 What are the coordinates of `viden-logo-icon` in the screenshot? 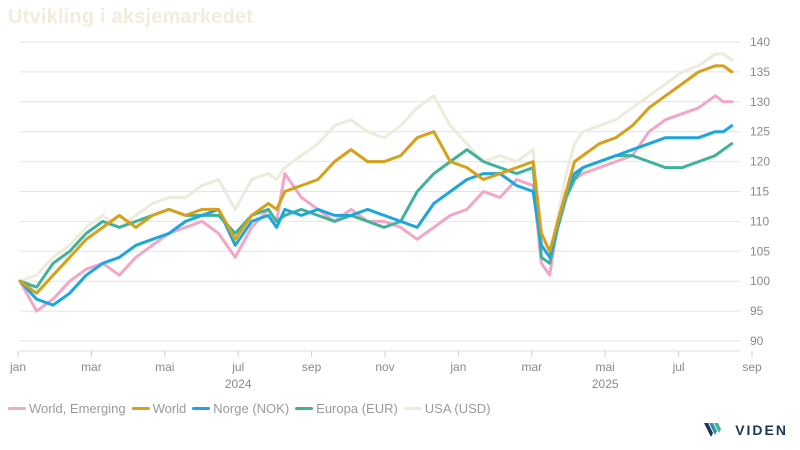 It's located at (713, 430).